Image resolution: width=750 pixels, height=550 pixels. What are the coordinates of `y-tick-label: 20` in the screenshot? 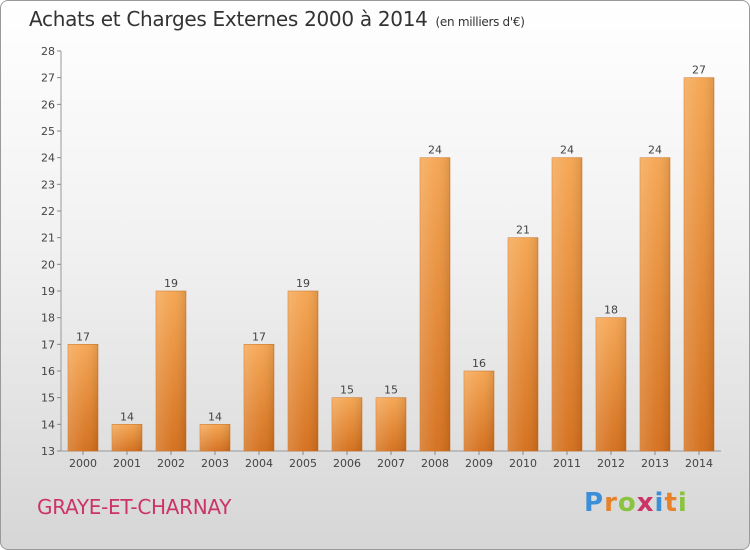 It's located at (48, 264).